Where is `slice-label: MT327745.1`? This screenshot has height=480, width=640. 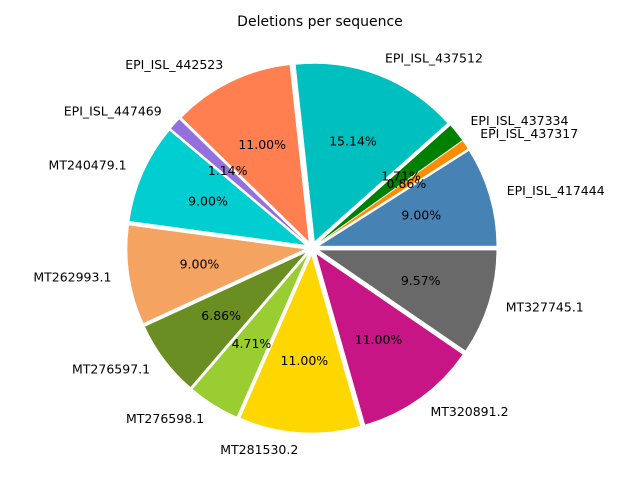 slice-label: MT327745.1 is located at coordinates (545, 307).